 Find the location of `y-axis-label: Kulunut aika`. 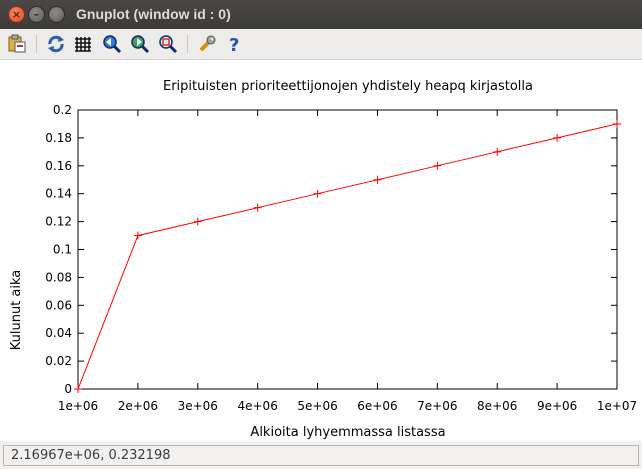

y-axis-label: Kulunut aika is located at coordinates (16, 310).